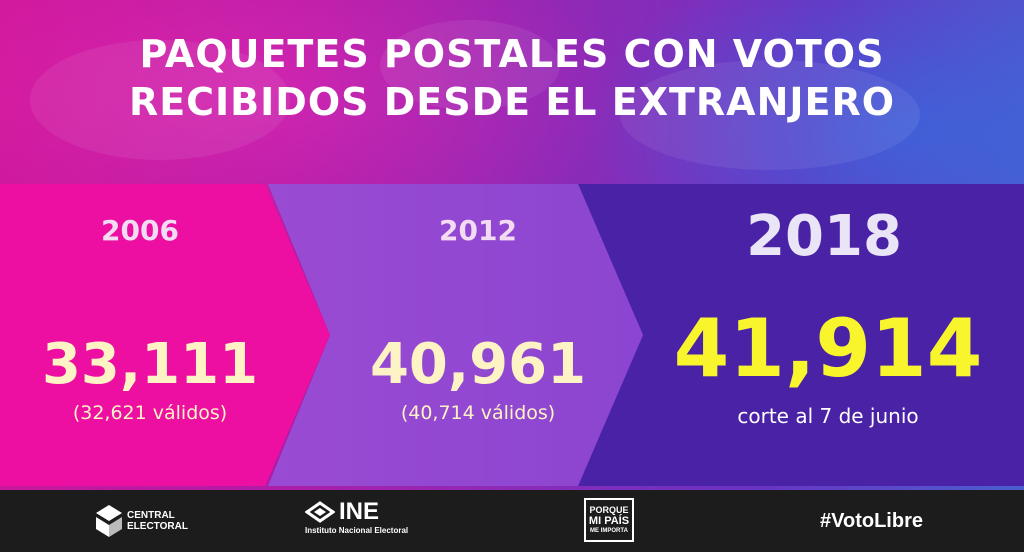 The width and height of the screenshot is (1024, 552). What do you see at coordinates (357, 530) in the screenshot?
I see `ine-subtitle: Instituto Nacional Electoral` at bounding box center [357, 530].